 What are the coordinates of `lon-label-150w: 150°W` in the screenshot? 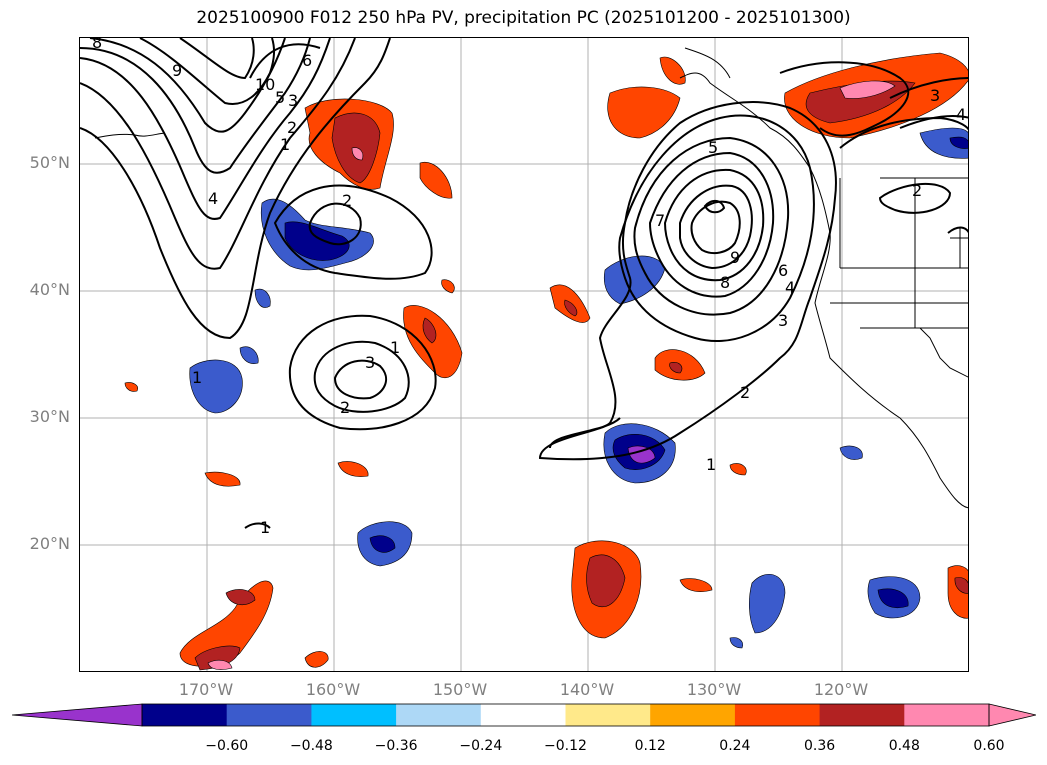 It's located at (460, 689).